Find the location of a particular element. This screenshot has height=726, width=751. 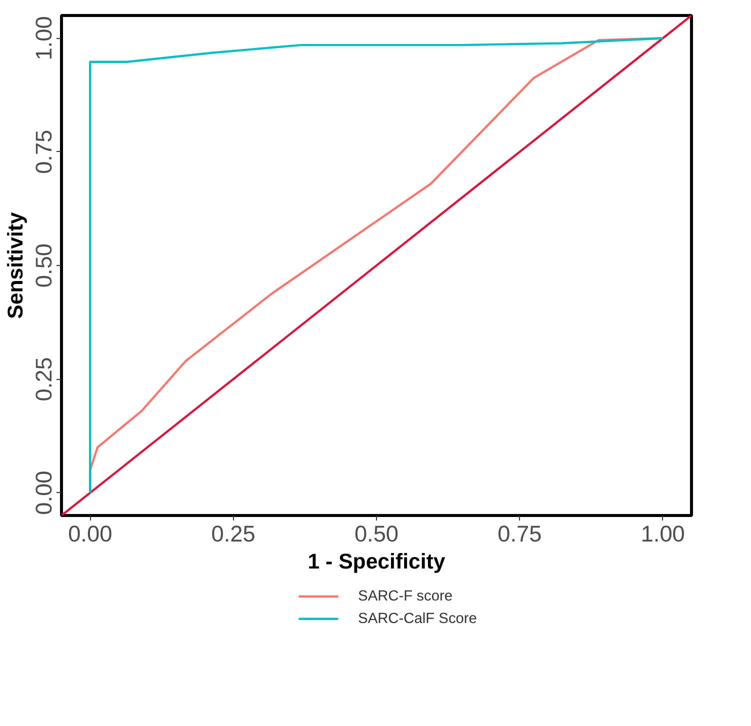

y-tick-label: 0.75 is located at coordinates (43, 152).